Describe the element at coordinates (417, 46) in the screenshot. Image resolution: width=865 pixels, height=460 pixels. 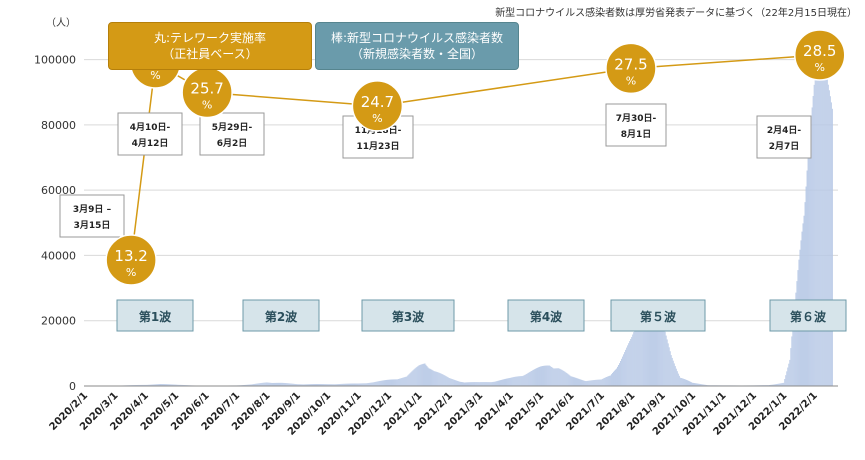
I see `legend-case-count: 棒:新型コロナウイルス感染者数 （新規感染者数・全国）` at that location.